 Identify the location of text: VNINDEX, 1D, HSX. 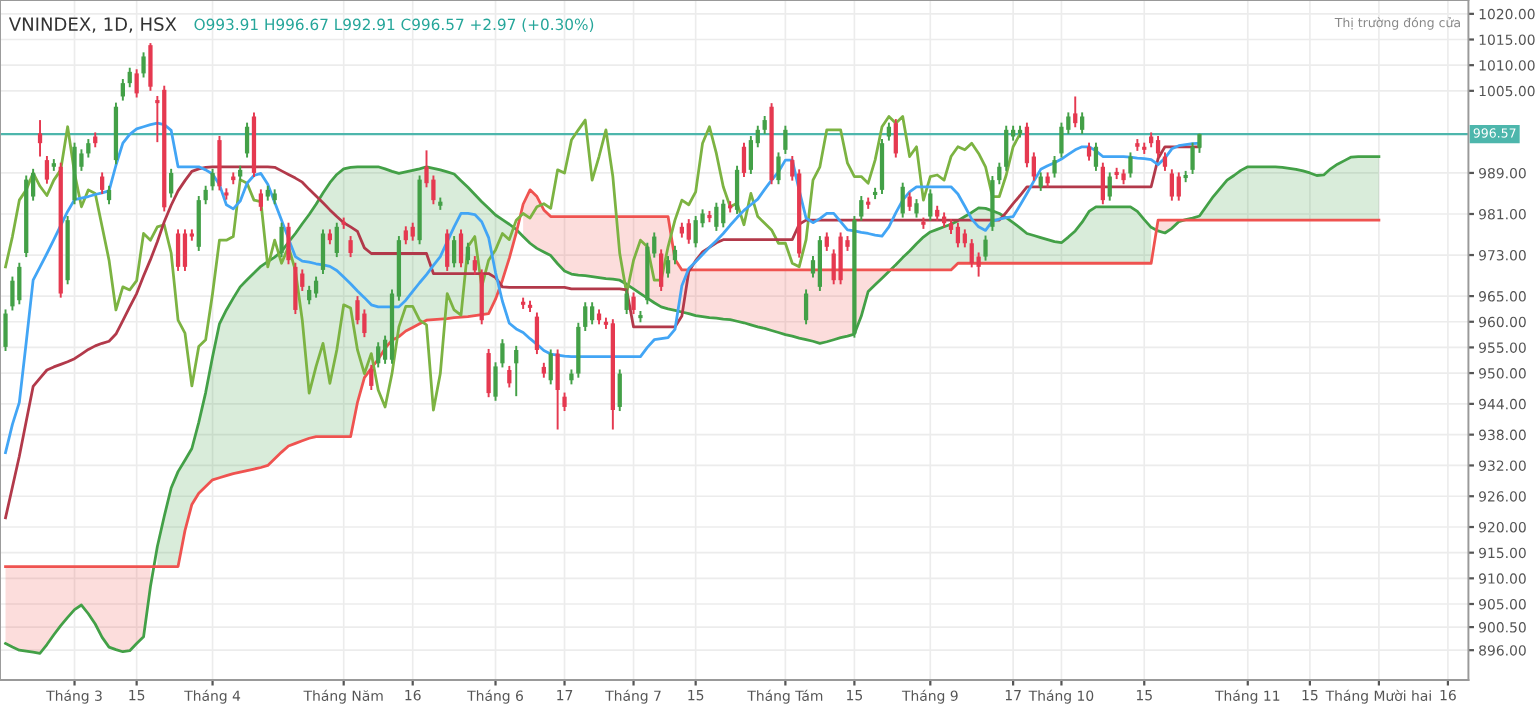
(92, 25).